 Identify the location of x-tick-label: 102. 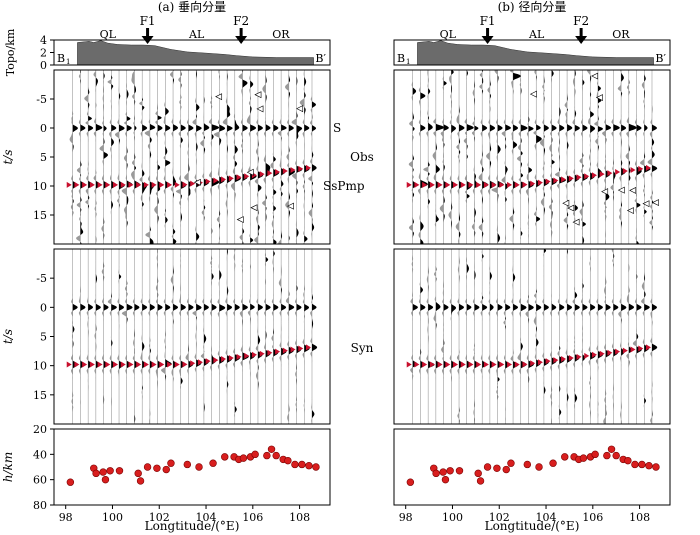
(499, 517).